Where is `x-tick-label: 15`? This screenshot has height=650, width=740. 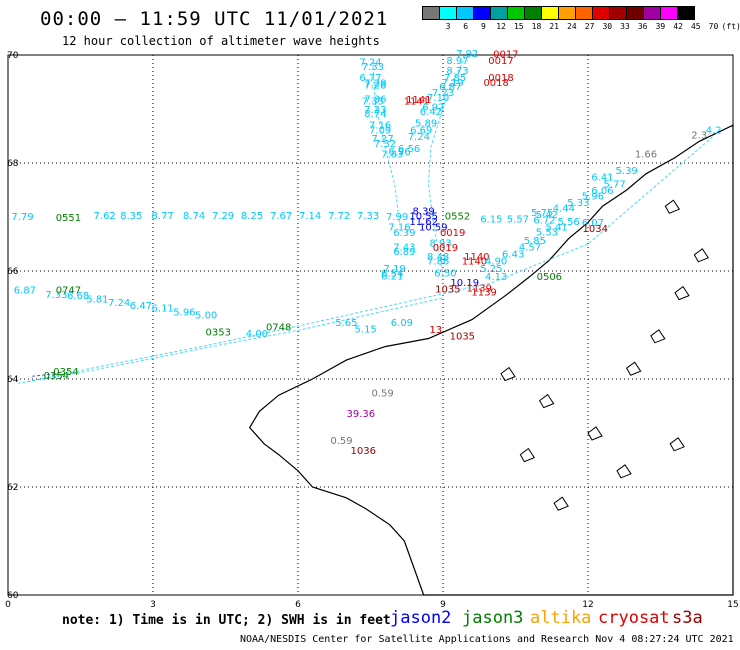 x-tick-label: 15 is located at coordinates (732, 605).